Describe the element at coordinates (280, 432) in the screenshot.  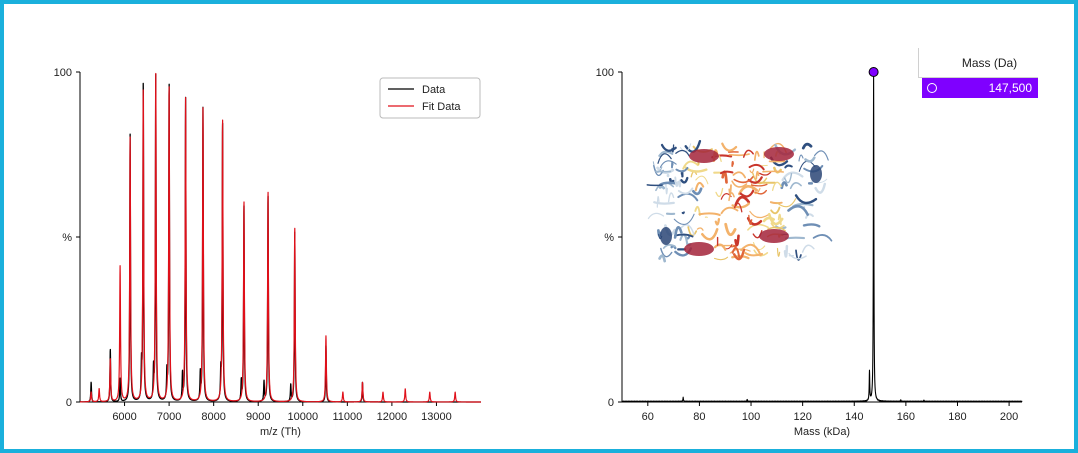
I see `x-axis-title: m/z (Th)` at that location.